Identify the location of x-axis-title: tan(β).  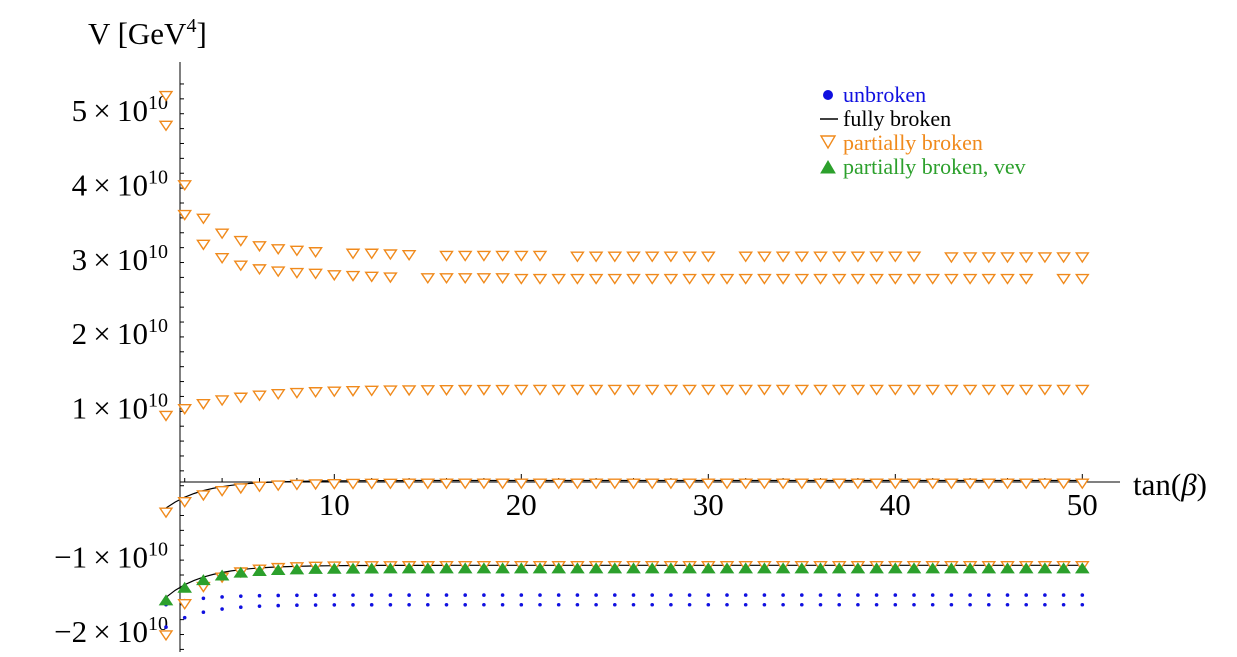
(1170, 484).